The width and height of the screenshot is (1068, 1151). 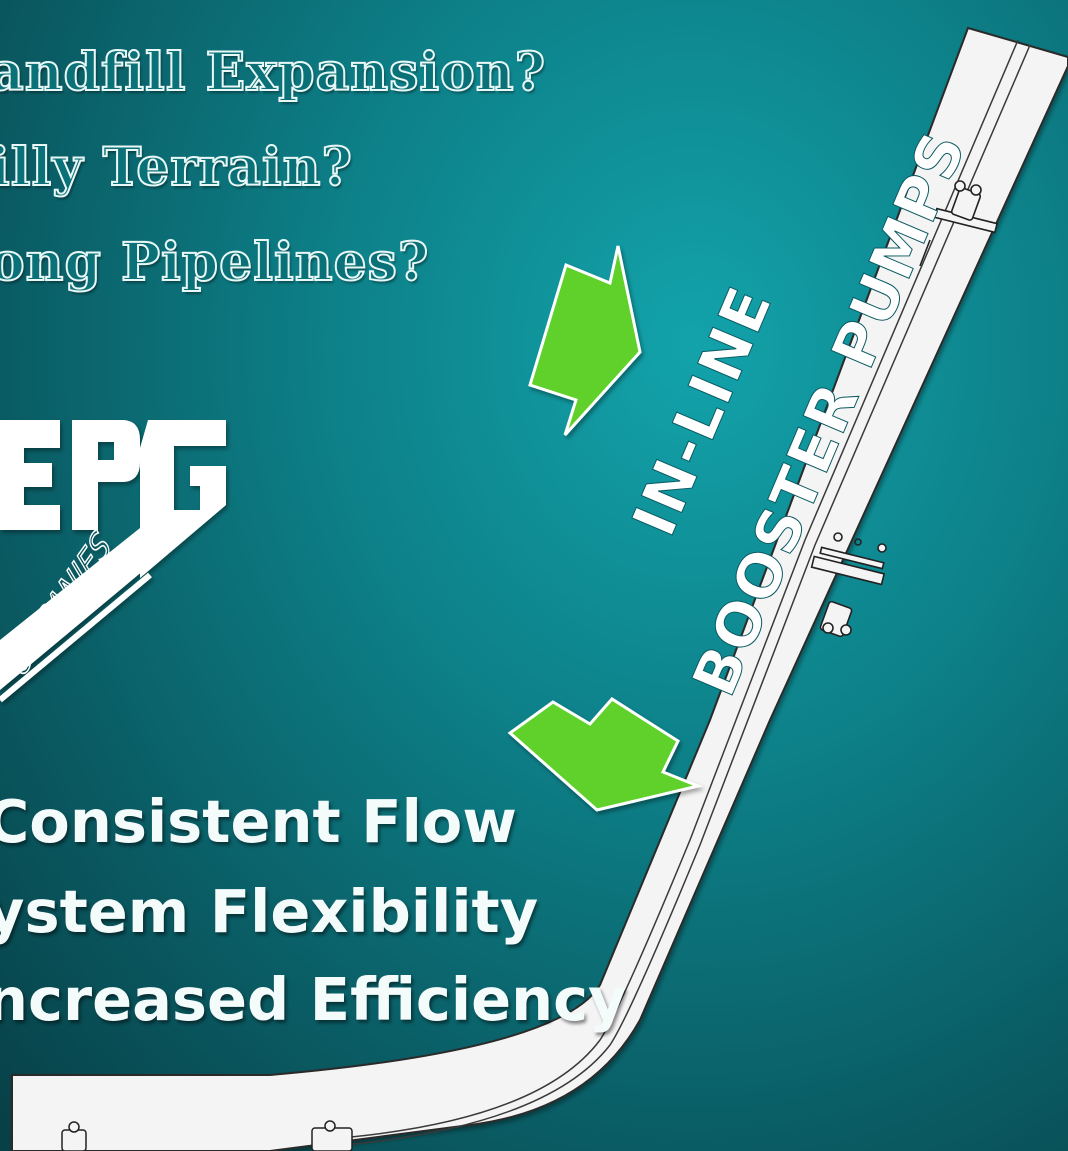 I want to click on question-pipelines: ong Pipelines?, so click(x=215, y=262).